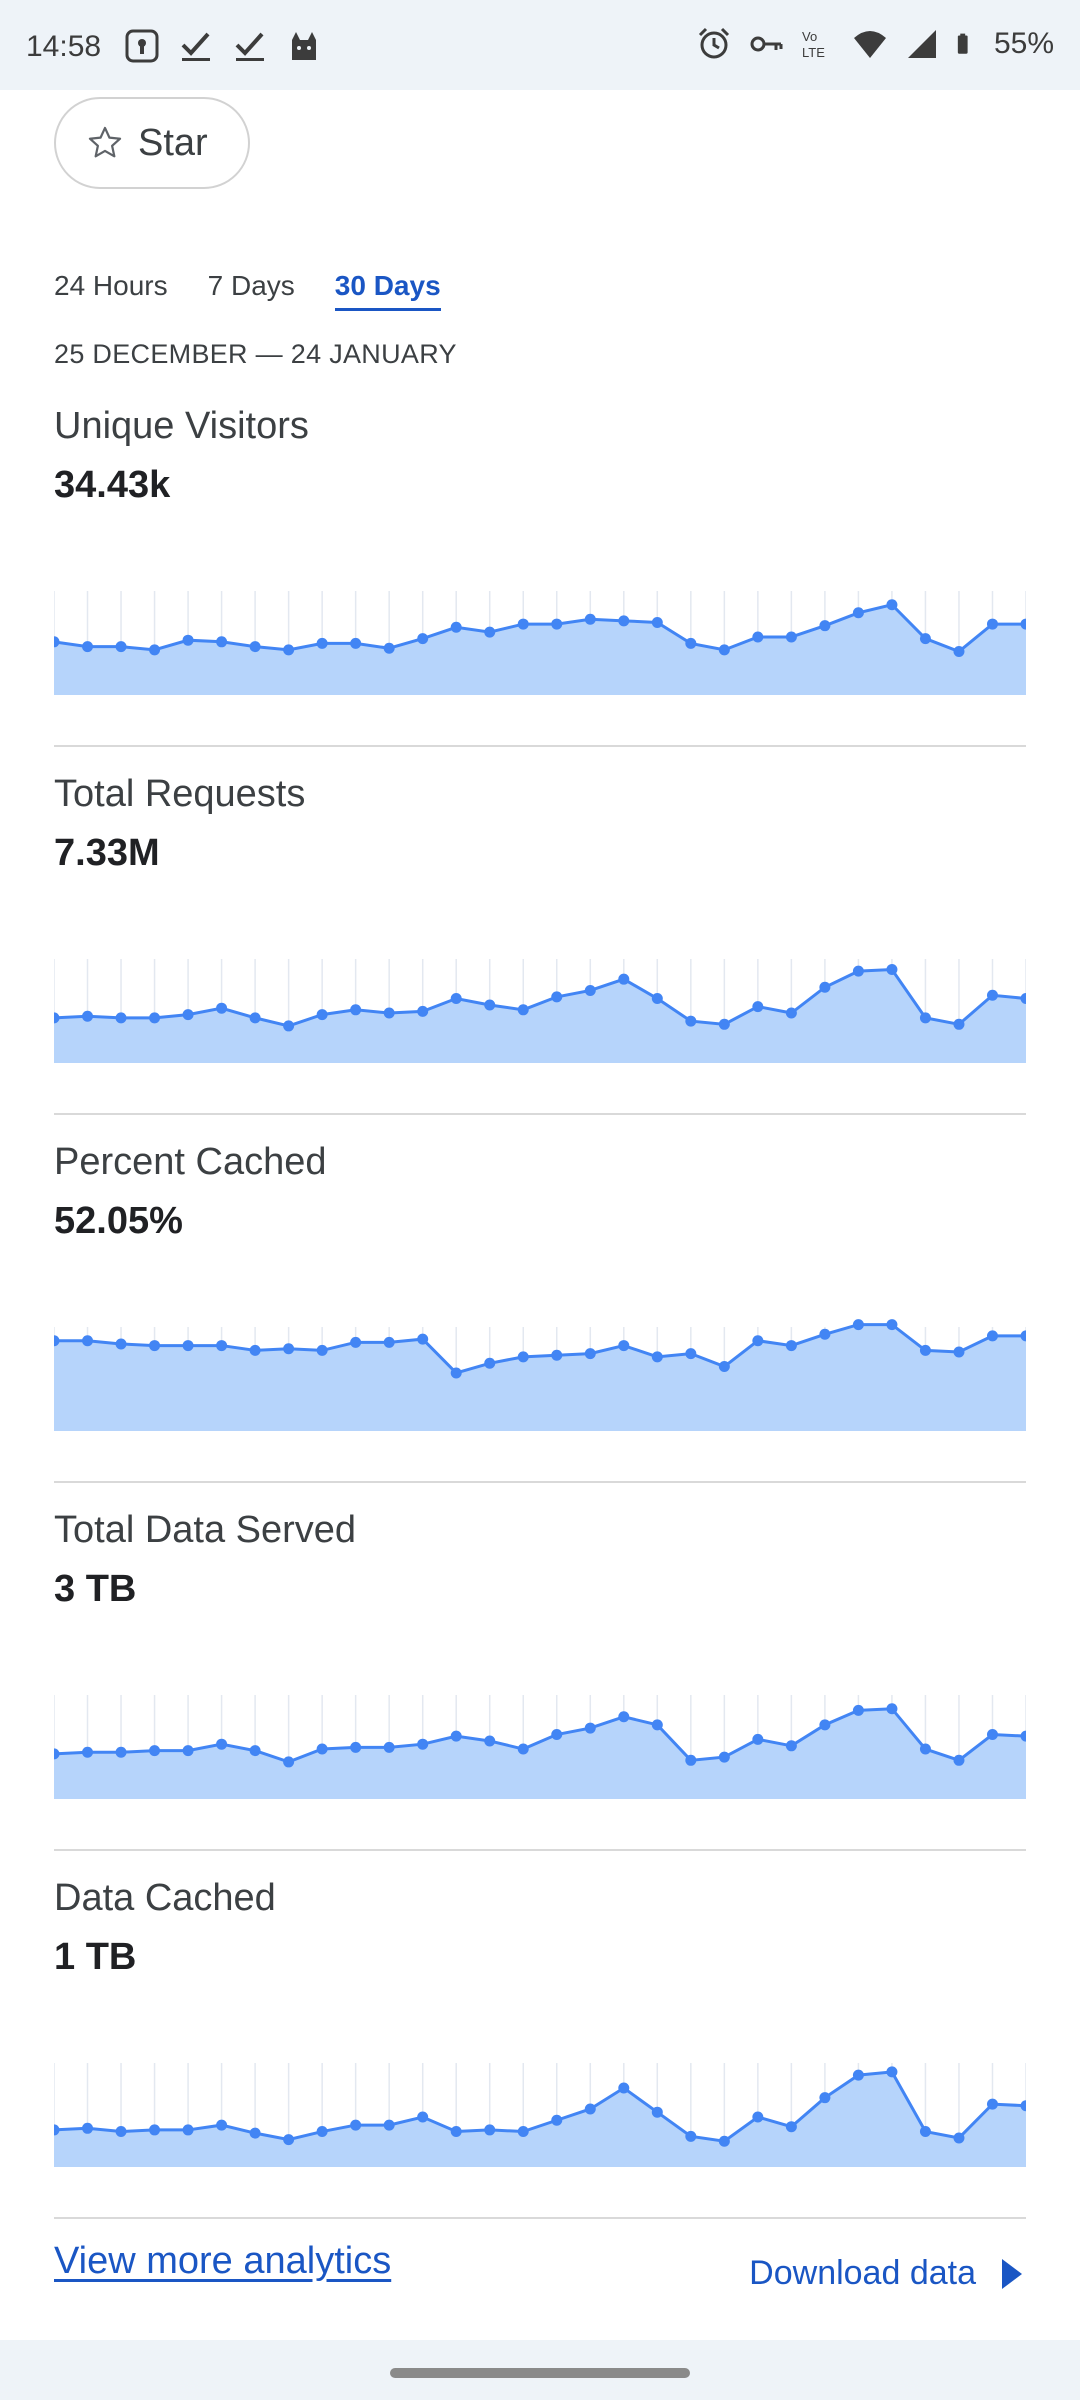 This screenshot has height=2400, width=1080. I want to click on percent-cached-chart, so click(540, 1375).